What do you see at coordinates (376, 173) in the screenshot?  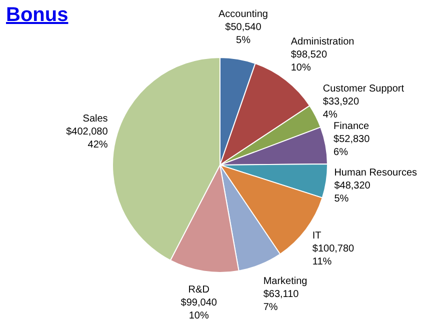 I see `slice-label: Human Resources` at bounding box center [376, 173].